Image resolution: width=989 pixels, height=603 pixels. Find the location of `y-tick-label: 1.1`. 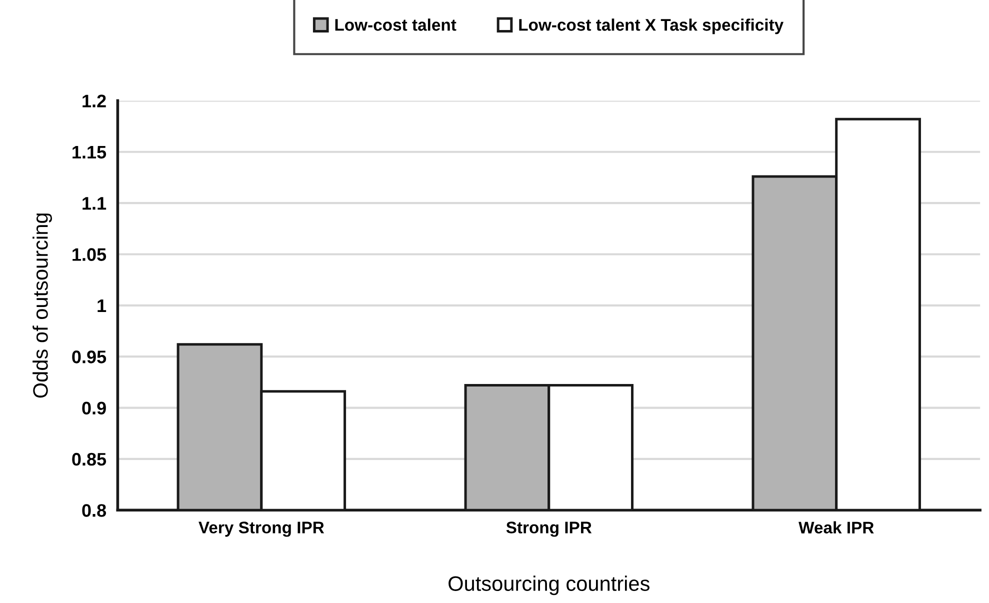

y-tick-label: 1.1 is located at coordinates (94, 203).